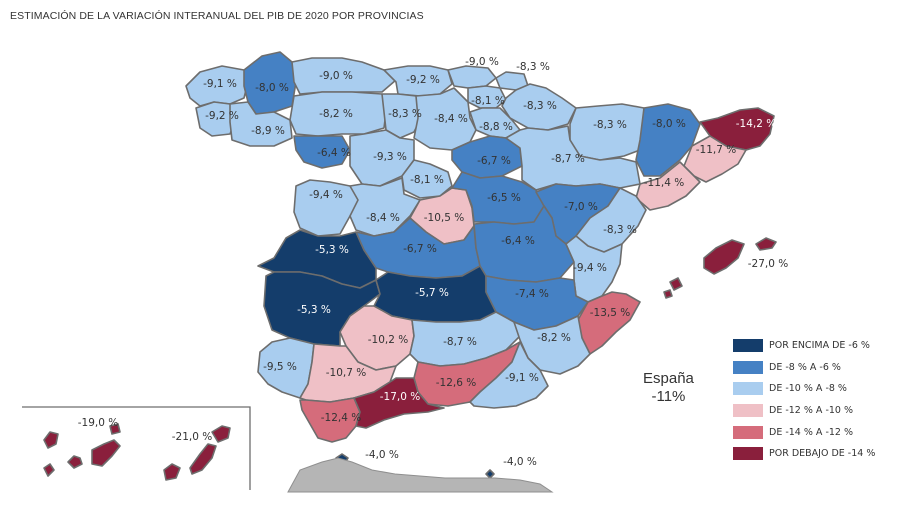 The width and height of the screenshot is (923, 524). What do you see at coordinates (532, 294) in the screenshot?
I see `label-albacete: -7,4 %` at bounding box center [532, 294].